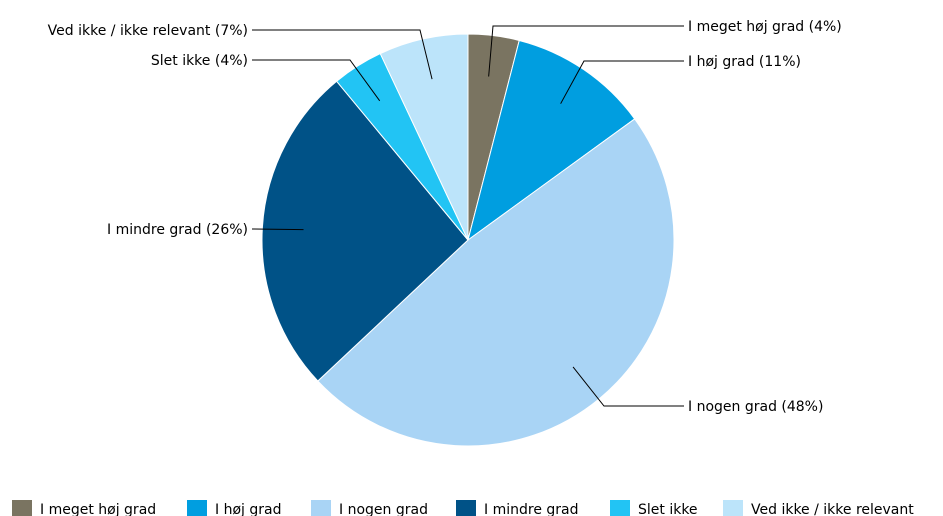 This screenshot has width=943, height=516. What do you see at coordinates (765, 27) in the screenshot?
I see `slice-label: I meget høj grad (4%)` at bounding box center [765, 27].